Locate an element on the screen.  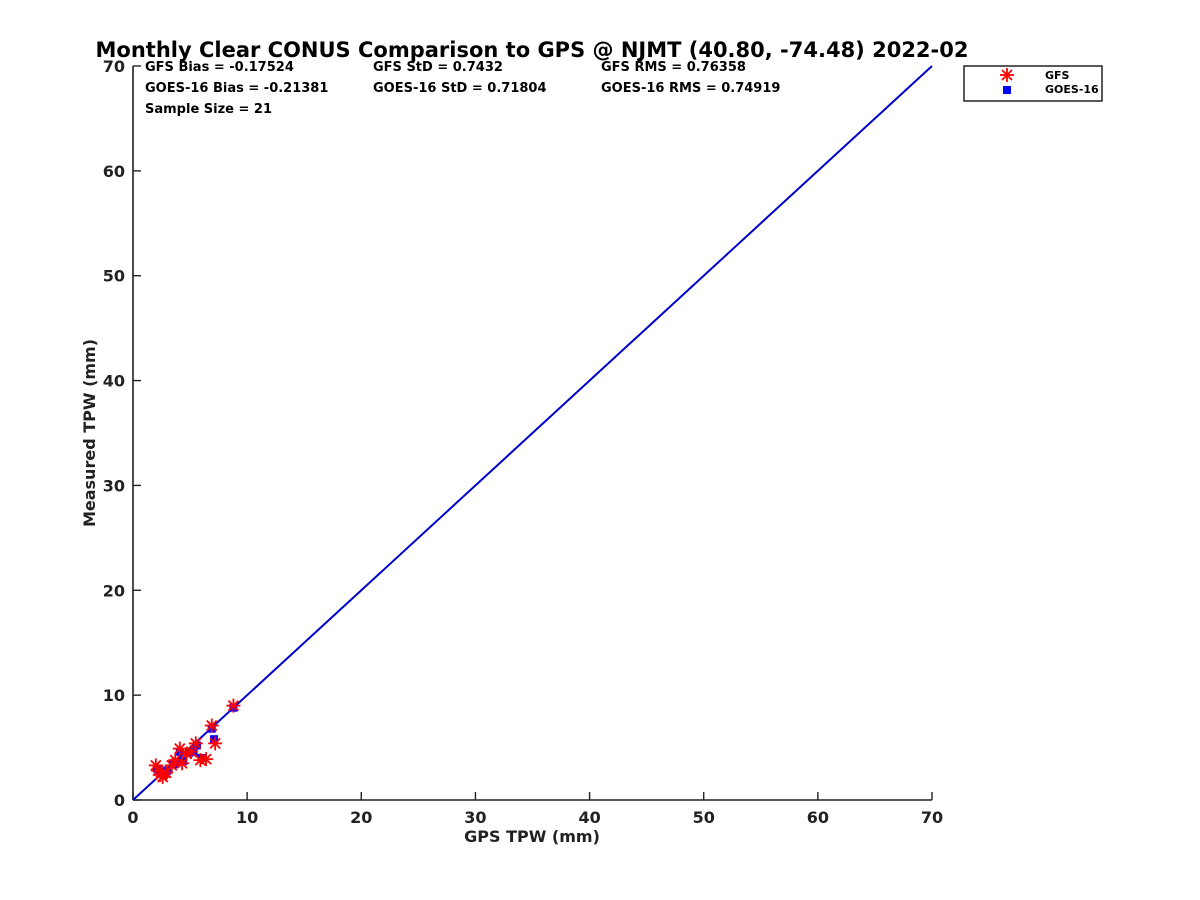
y-tick-label: 20 is located at coordinates (114, 590).